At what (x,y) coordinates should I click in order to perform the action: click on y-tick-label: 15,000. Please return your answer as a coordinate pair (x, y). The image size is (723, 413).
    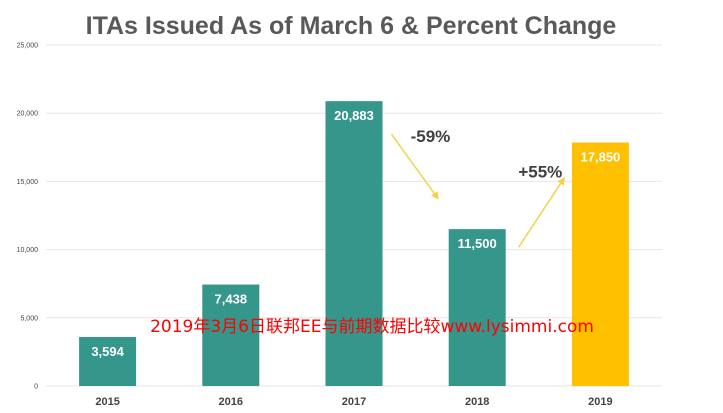
    Looking at the image, I should click on (28, 182).